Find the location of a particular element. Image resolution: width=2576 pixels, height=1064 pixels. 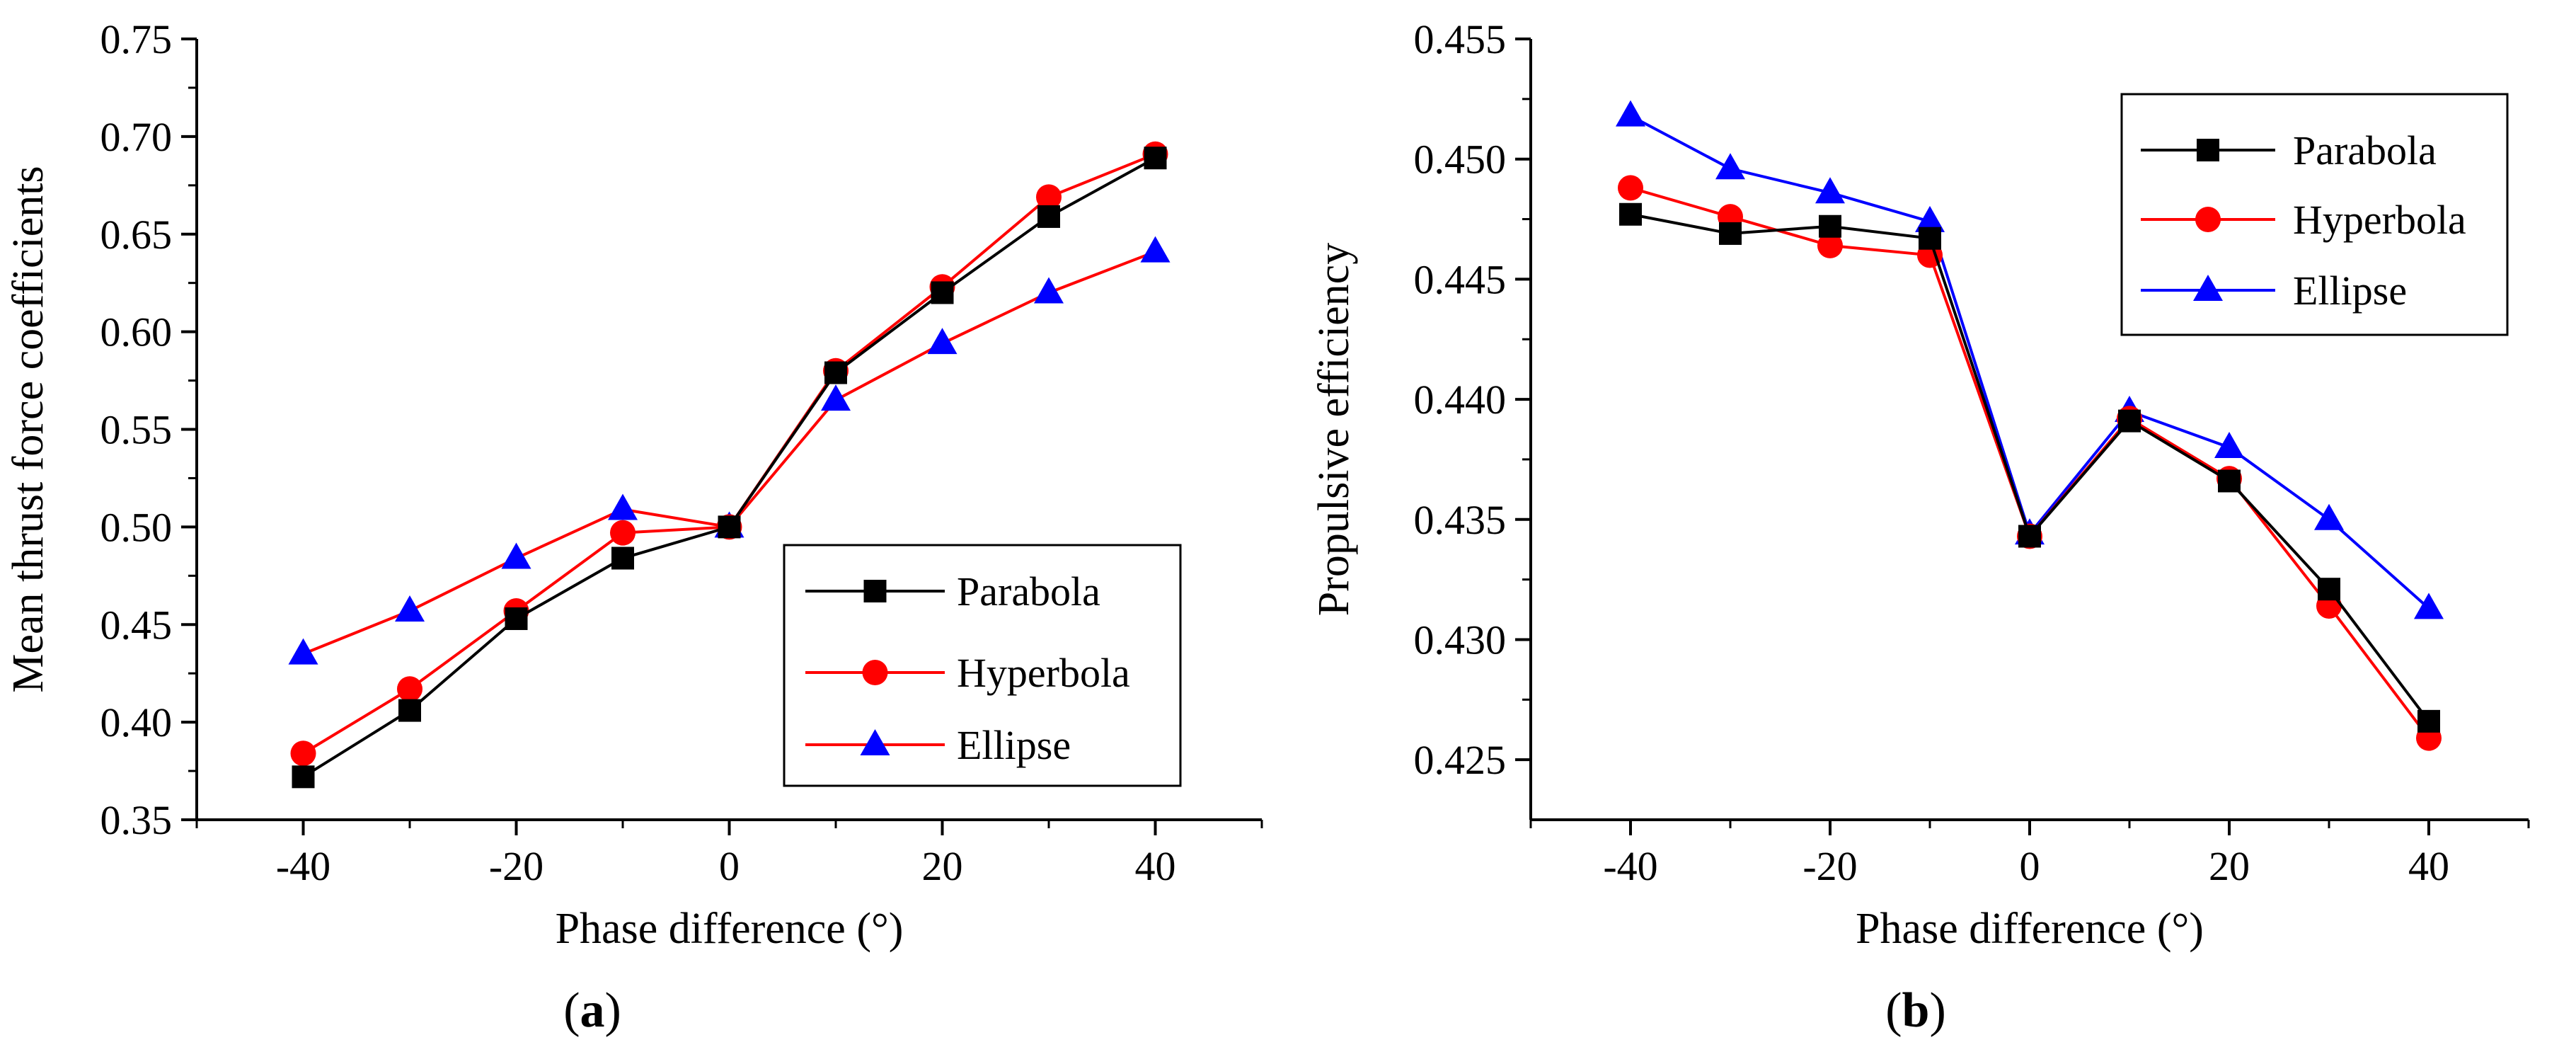

legend-label-hyperbola-b: Hyperbola is located at coordinates (2380, 220).